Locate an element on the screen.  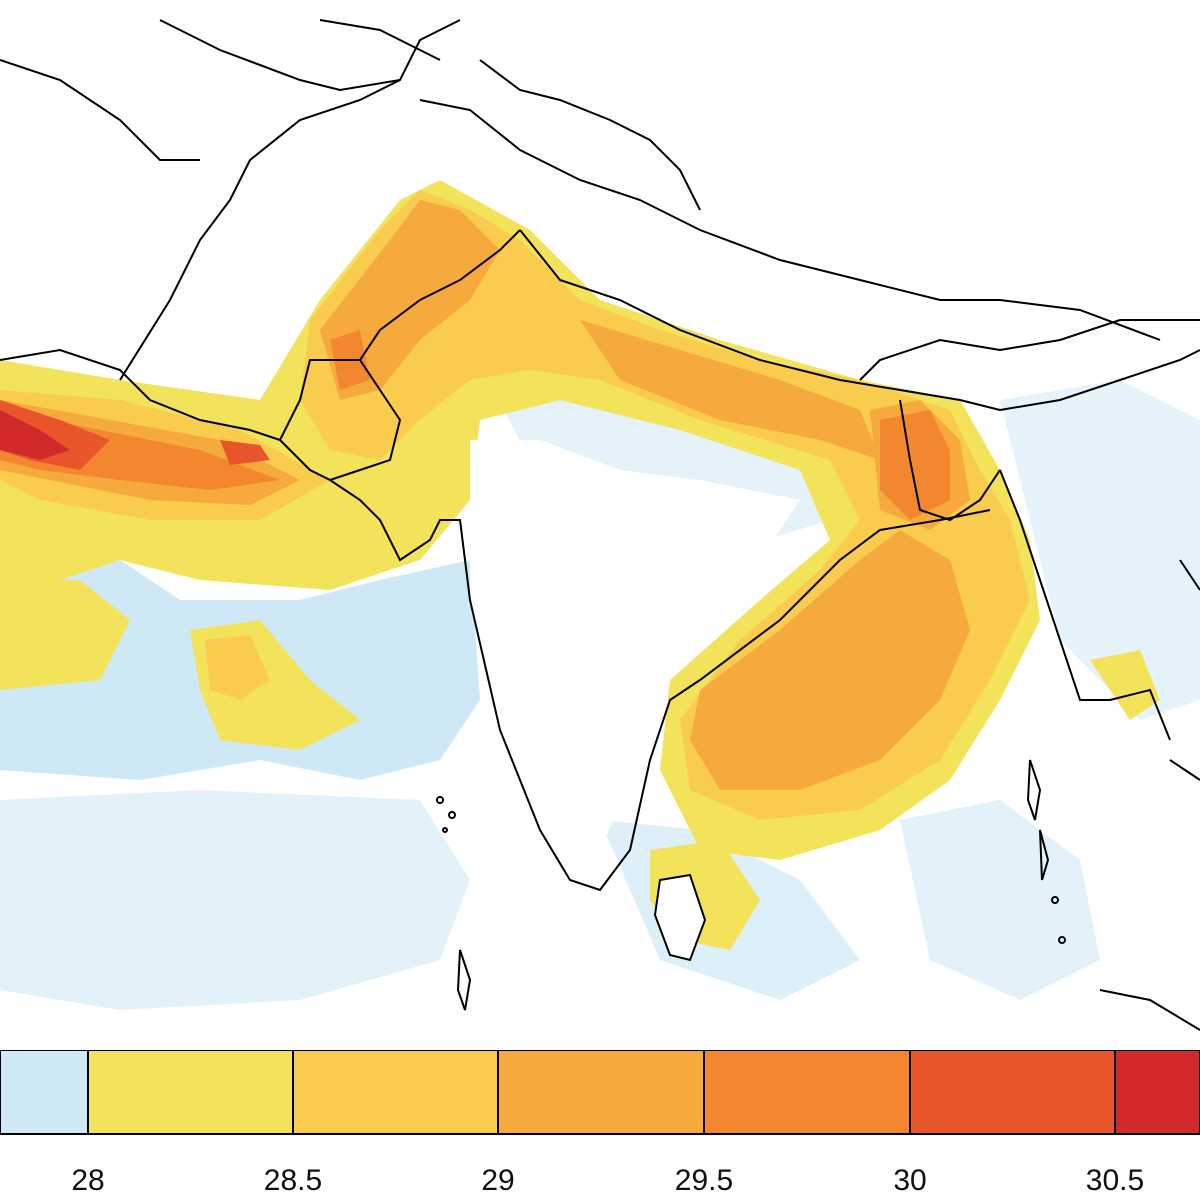
colorbar-tick-label: 28 is located at coordinates (87, 1180).